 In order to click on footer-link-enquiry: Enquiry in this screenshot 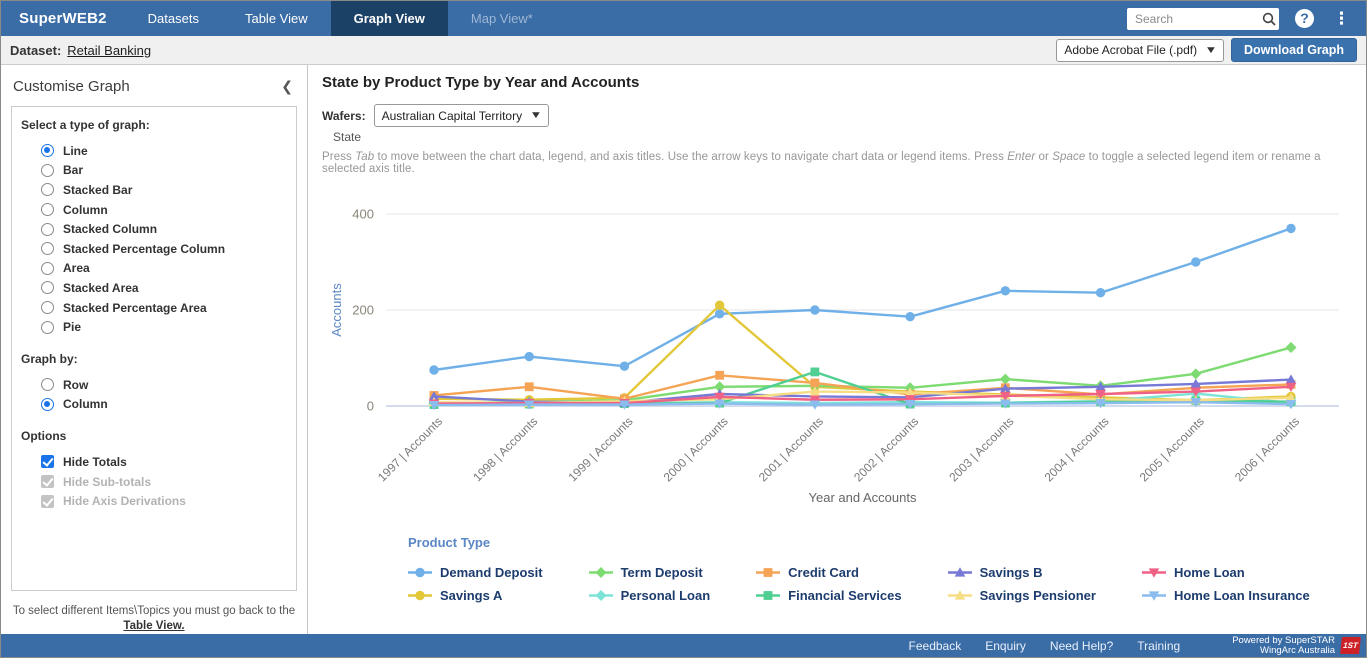, I will do `click(1005, 645)`.